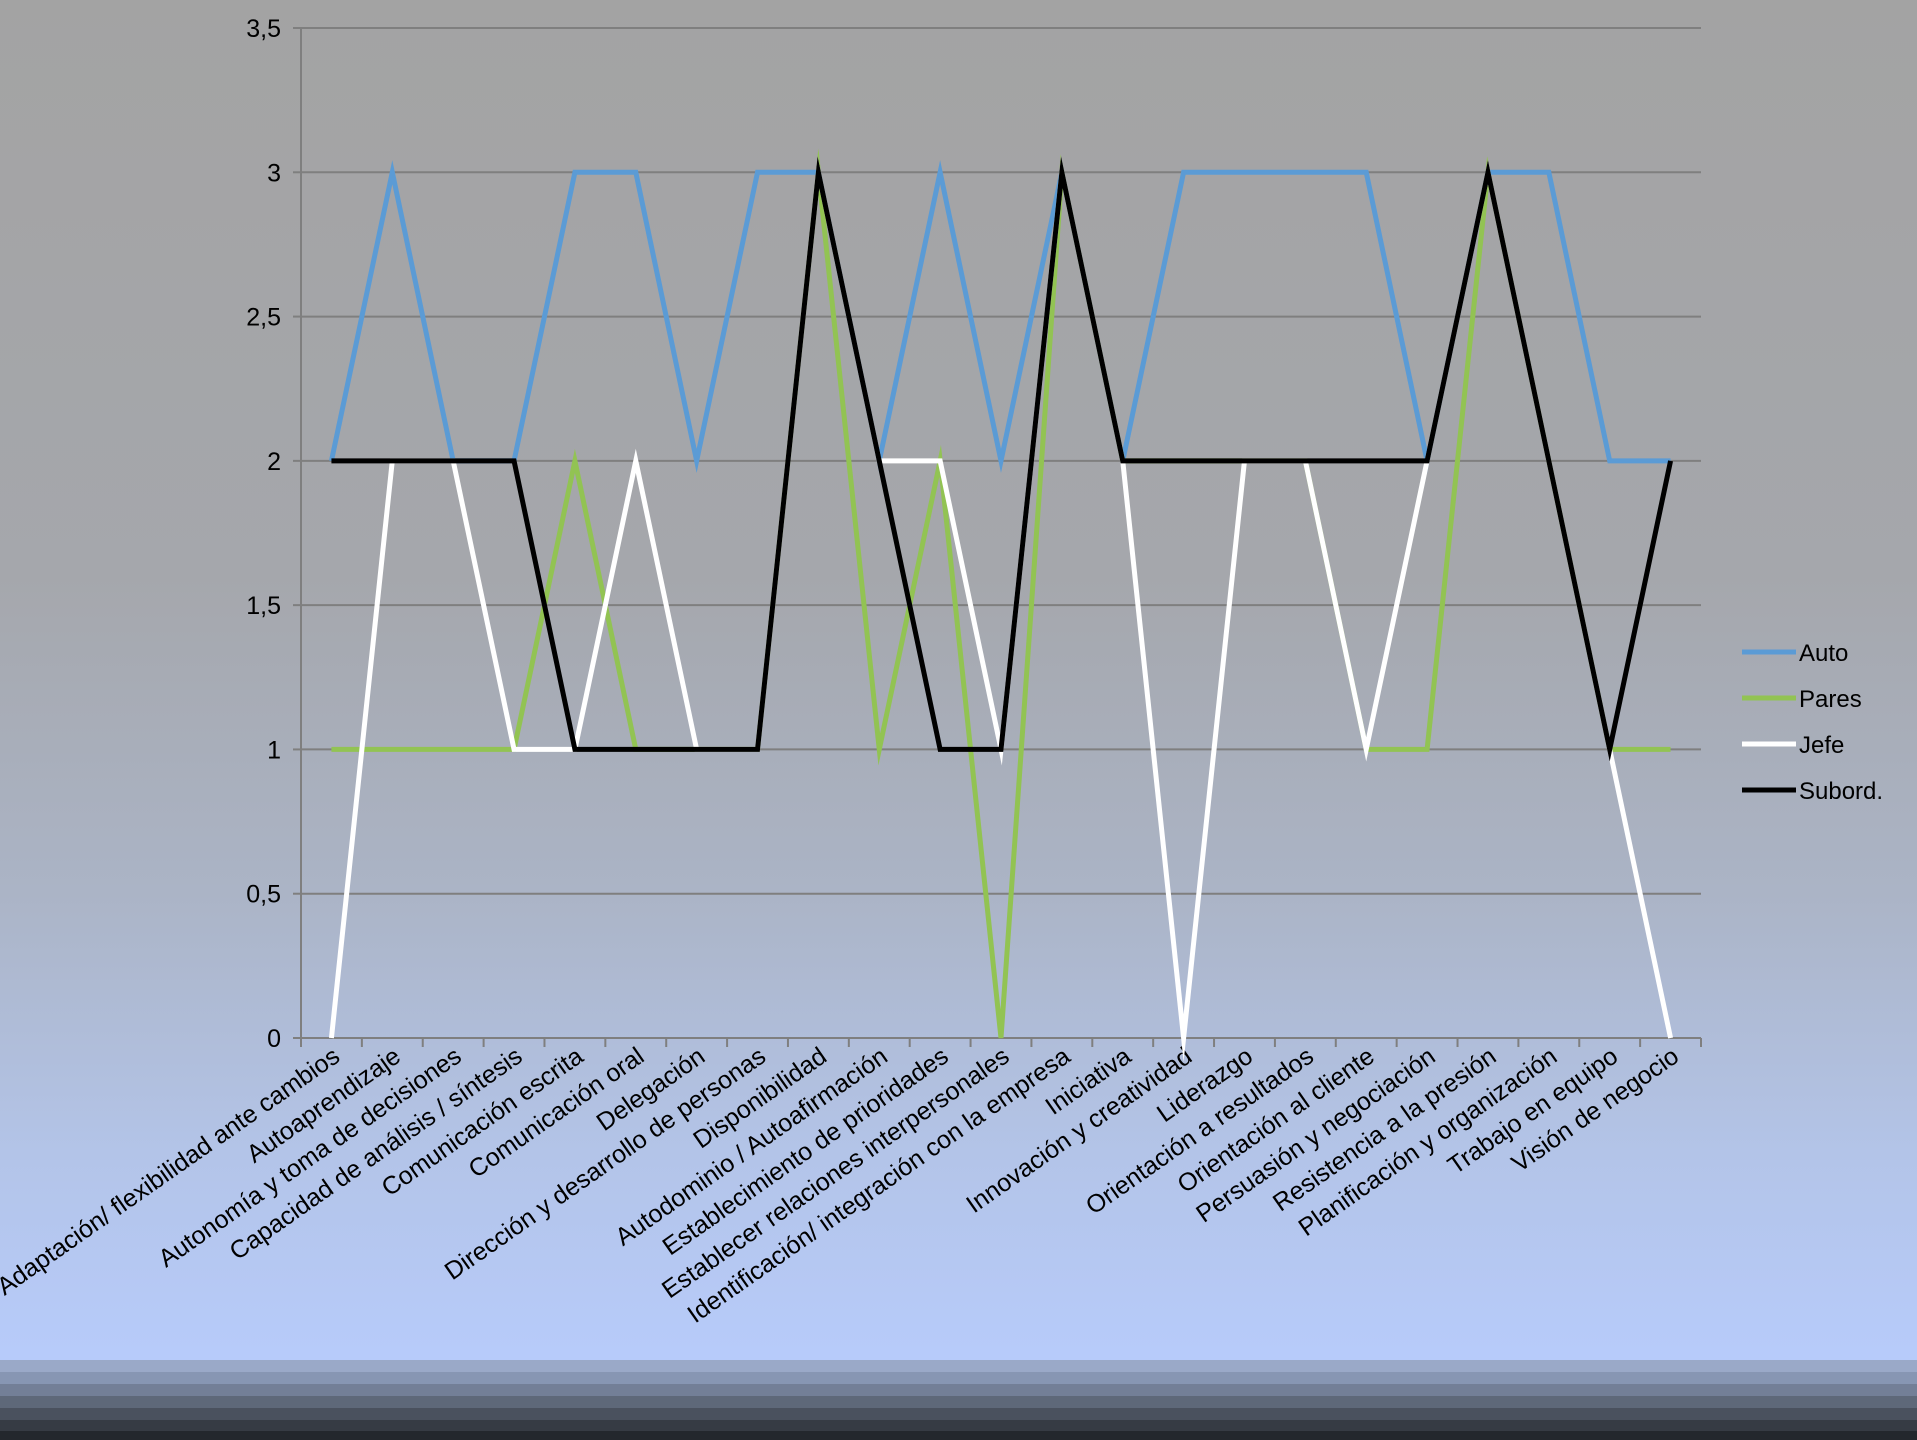 This screenshot has height=1440, width=1917. Describe the element at coordinates (1812, 722) in the screenshot. I see `legend: Auto Pares Jefe Subord.` at that location.